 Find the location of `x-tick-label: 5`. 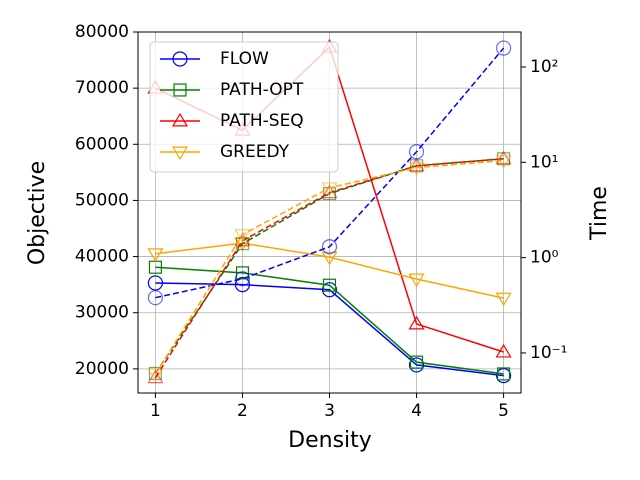

x-tick-label: 5 is located at coordinates (503, 411).